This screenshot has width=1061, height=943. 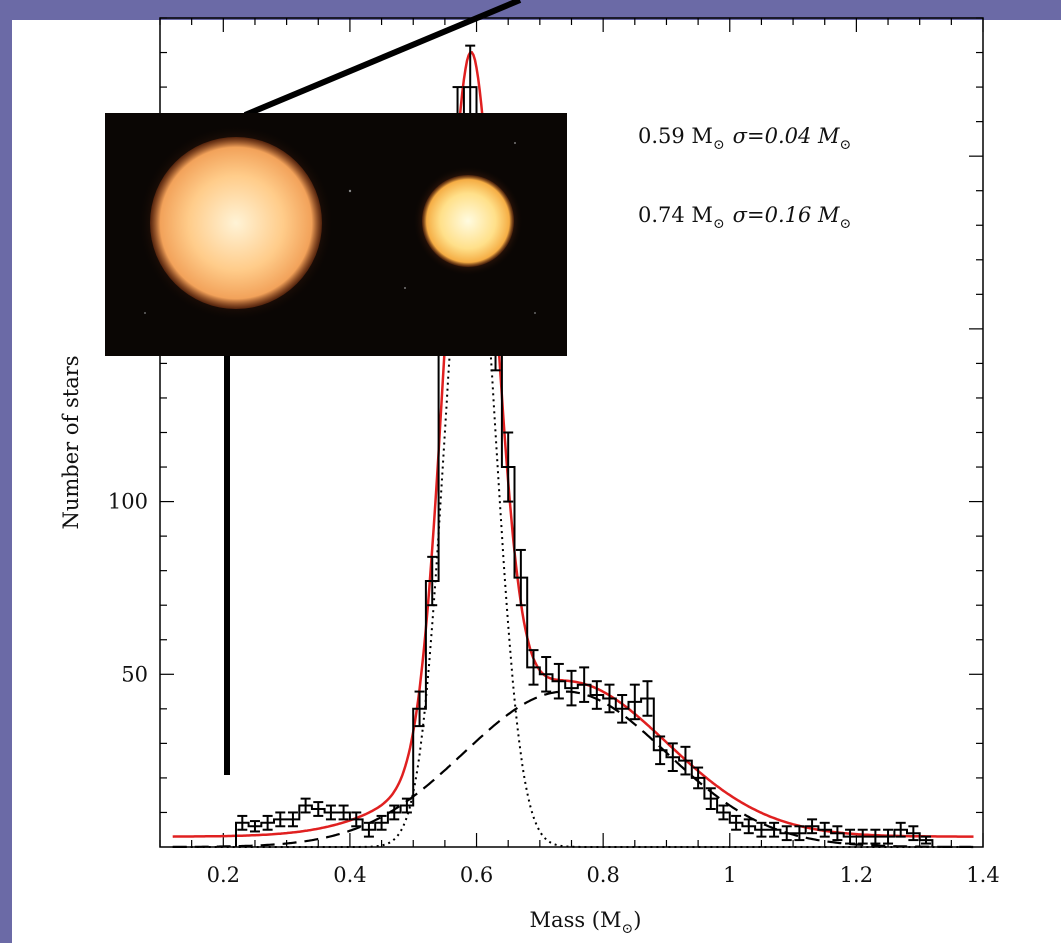 What do you see at coordinates (476, 875) in the screenshot?
I see `x-tick-label: 0.6` at bounding box center [476, 875].